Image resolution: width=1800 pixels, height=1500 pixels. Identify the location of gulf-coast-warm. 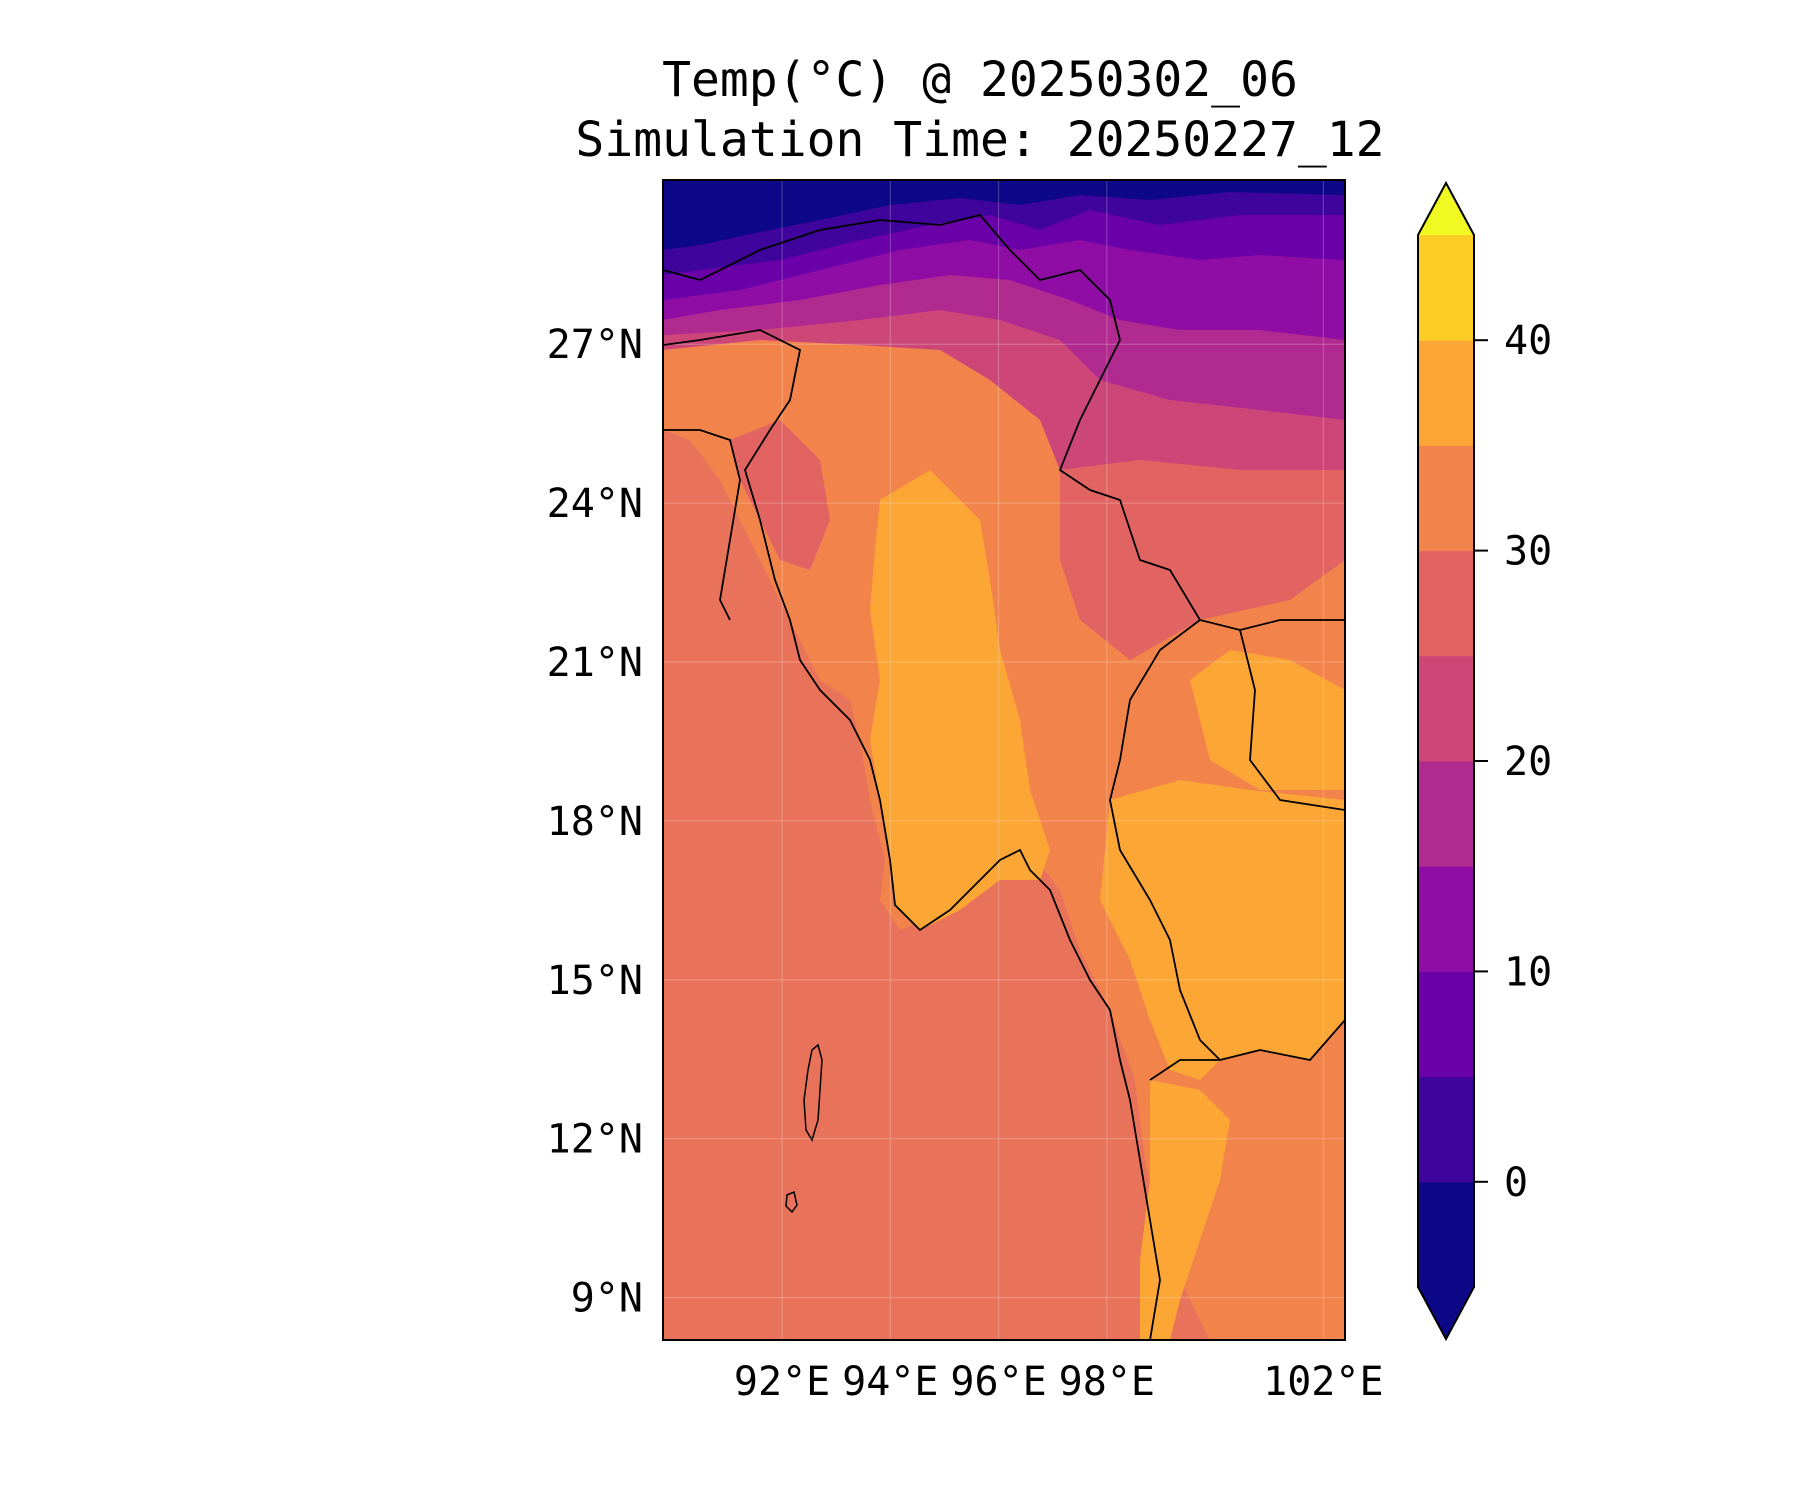
(1185, 1210).